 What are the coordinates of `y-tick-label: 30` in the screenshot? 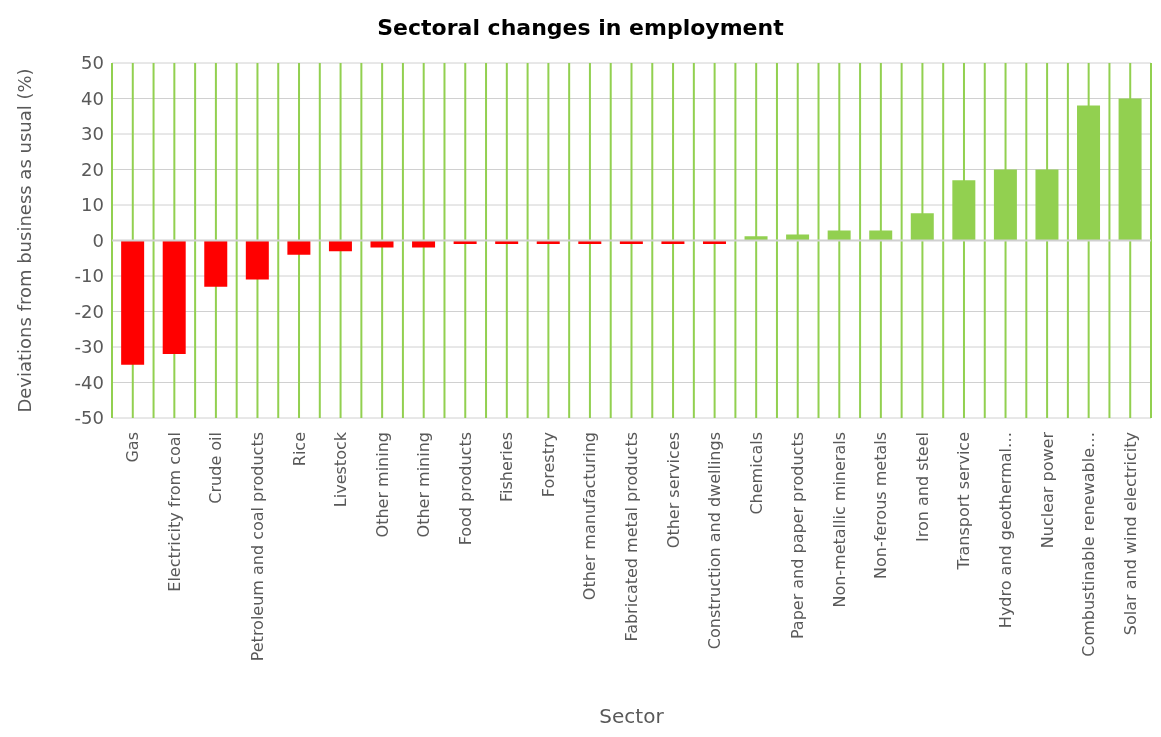 It's located at (92, 134).